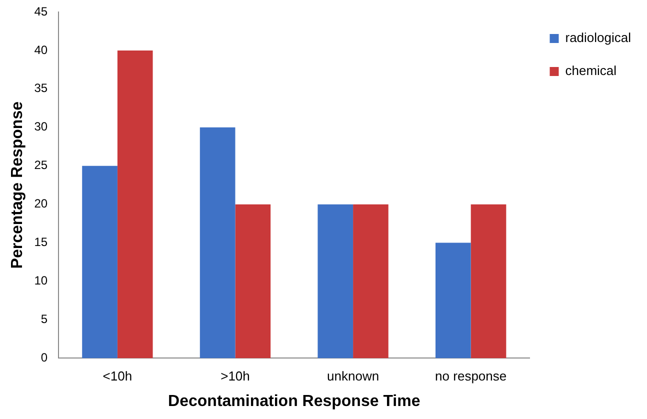 This screenshot has width=647, height=419. Describe the element at coordinates (41, 88) in the screenshot. I see `y-tick-label: 35` at that location.